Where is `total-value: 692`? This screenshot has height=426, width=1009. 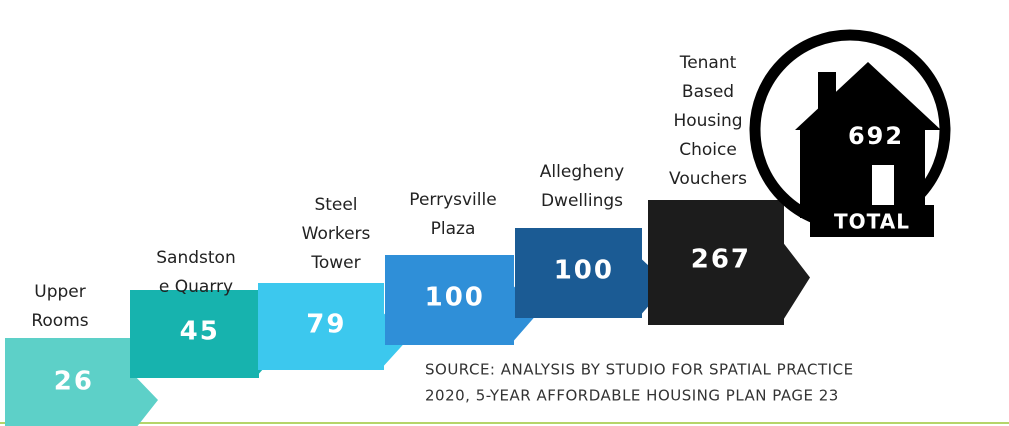 total-value: 692 is located at coordinates (876, 136).